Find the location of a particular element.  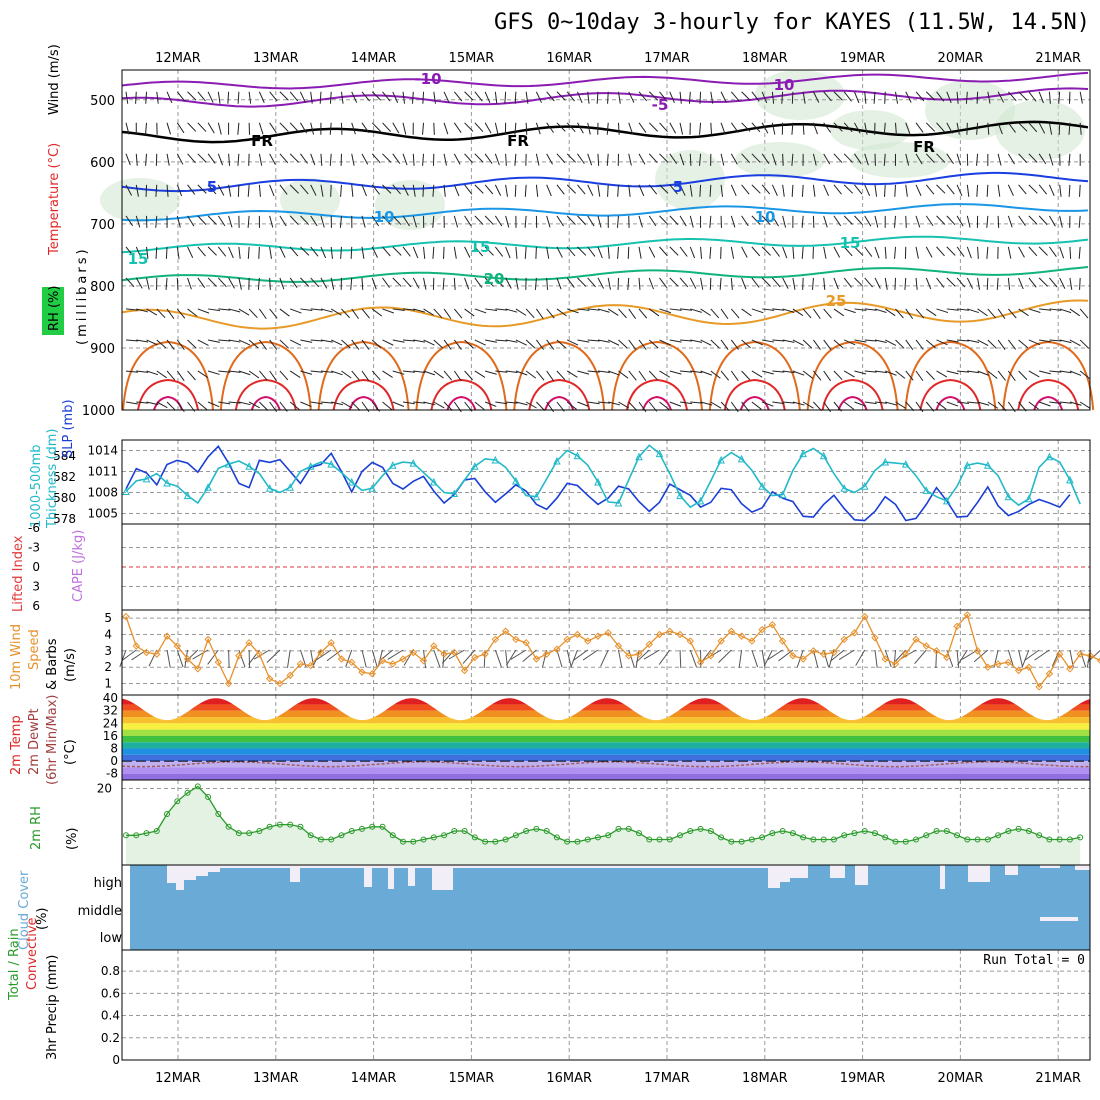

temp-band is located at coordinates (606, 758).